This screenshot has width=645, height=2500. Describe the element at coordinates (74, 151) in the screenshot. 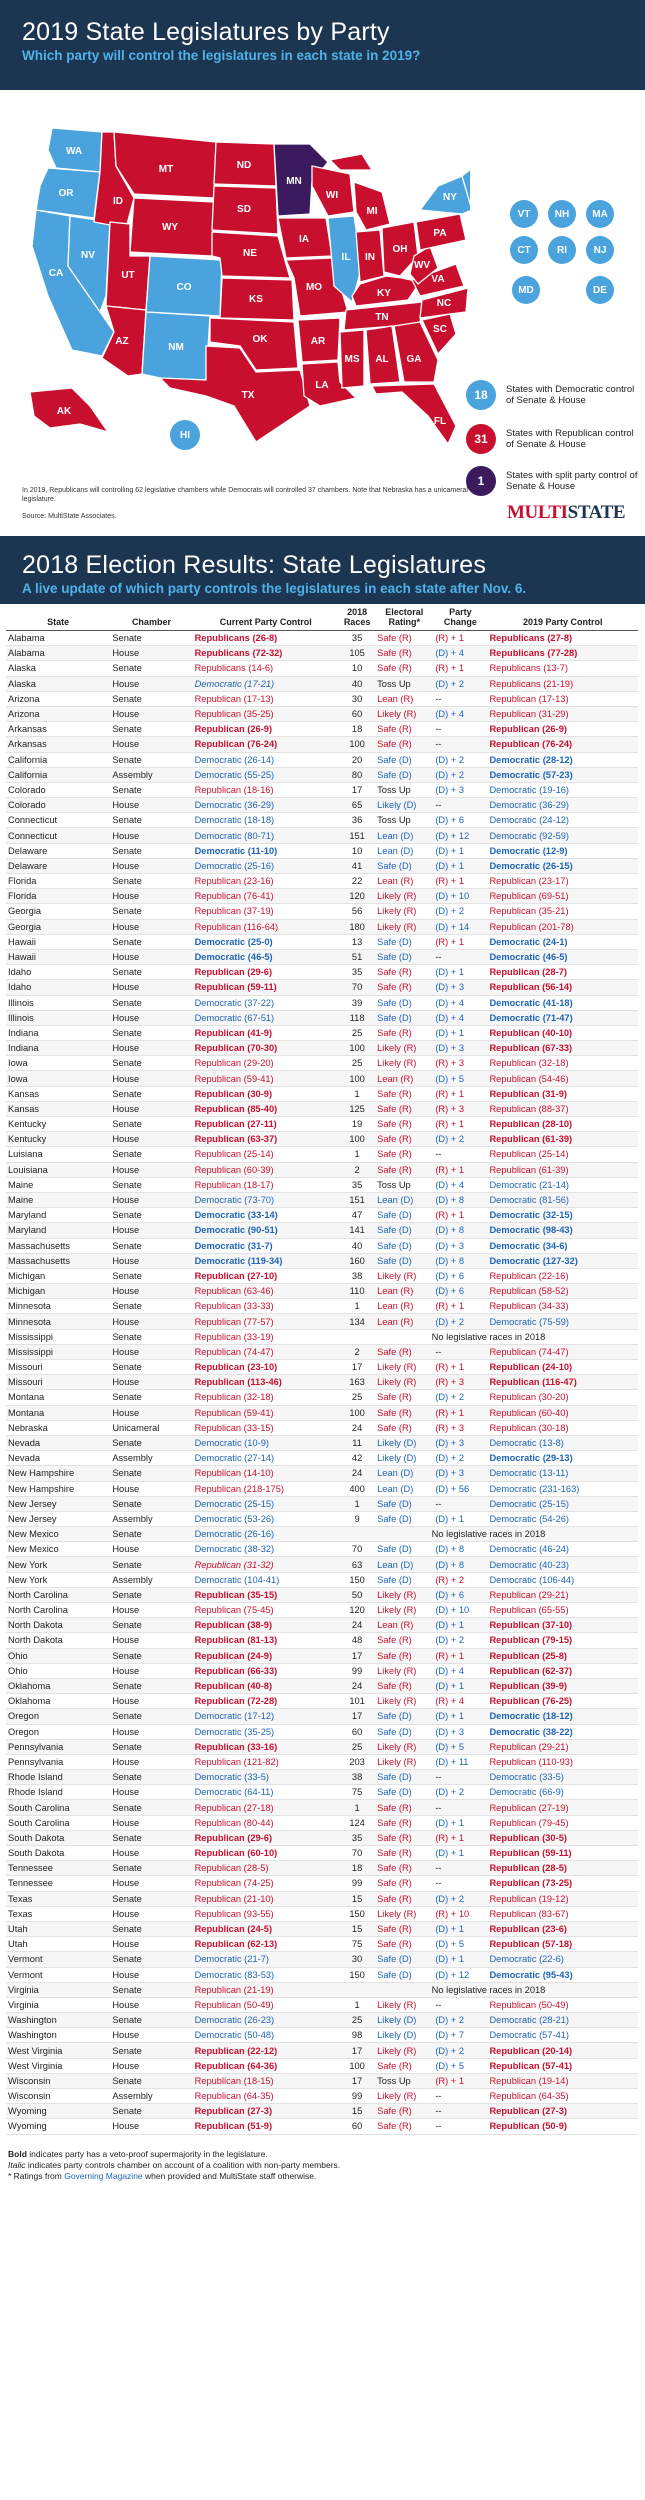

I see `label-wa: WA` at that location.